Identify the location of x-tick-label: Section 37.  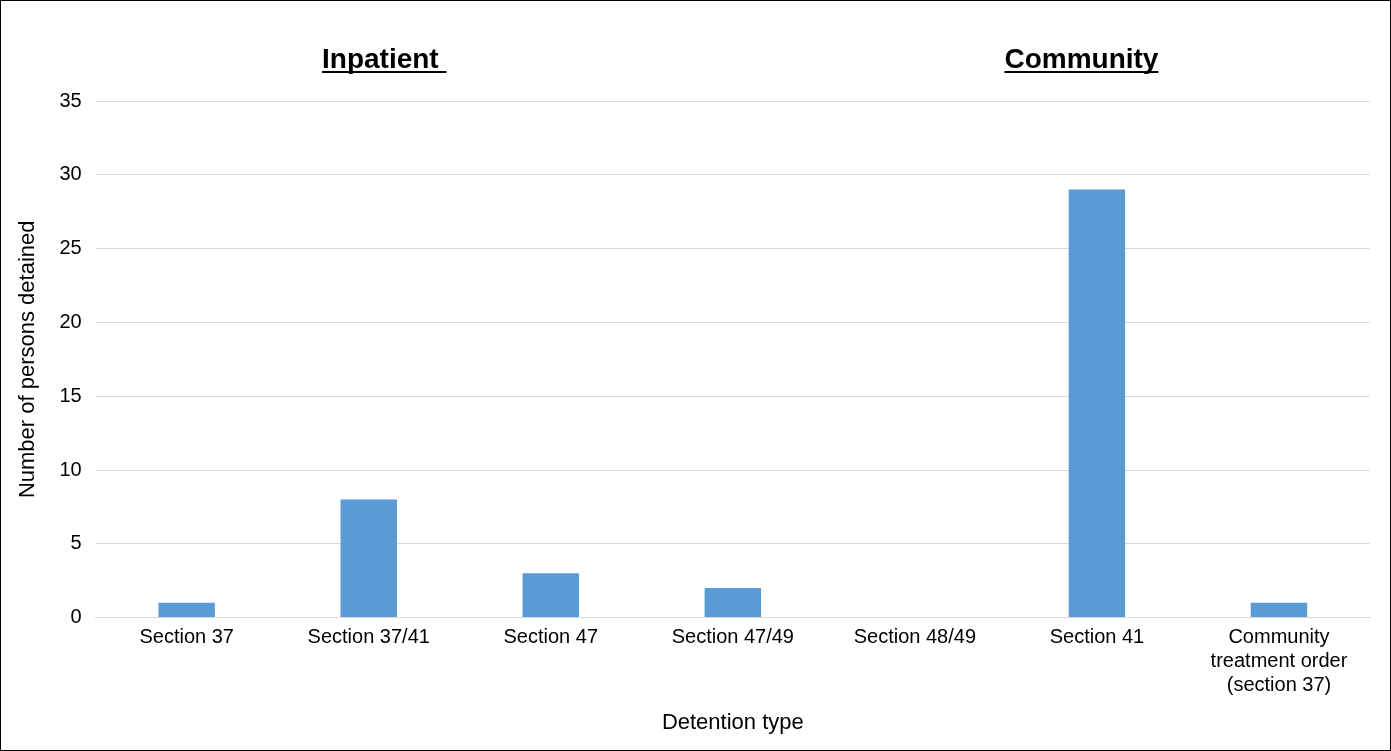
(186, 636).